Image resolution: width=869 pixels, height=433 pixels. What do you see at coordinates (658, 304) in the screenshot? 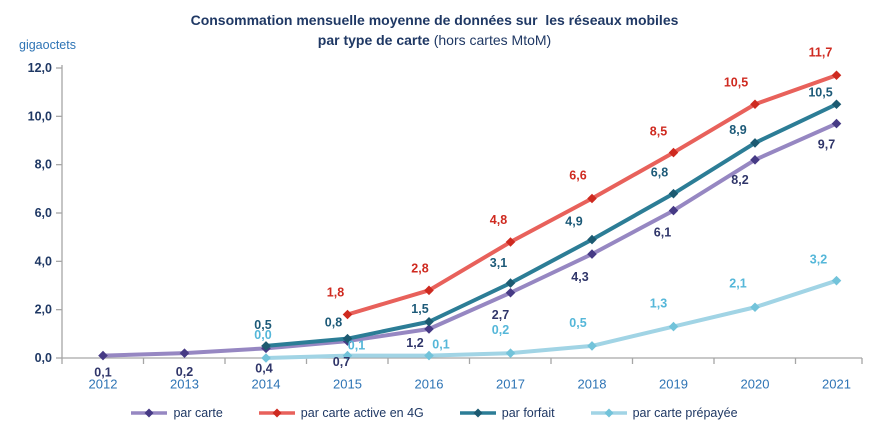
I see `data-point-label-par-carte-prepayee: 1,3` at bounding box center [658, 304].